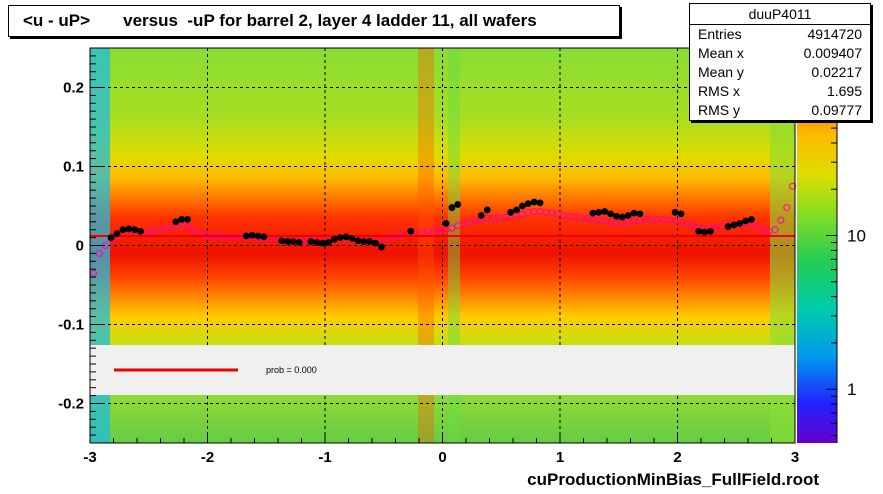 The image size is (883, 494). Describe the element at coordinates (431, 224) in the screenshot. I see `profile-points` at that location.